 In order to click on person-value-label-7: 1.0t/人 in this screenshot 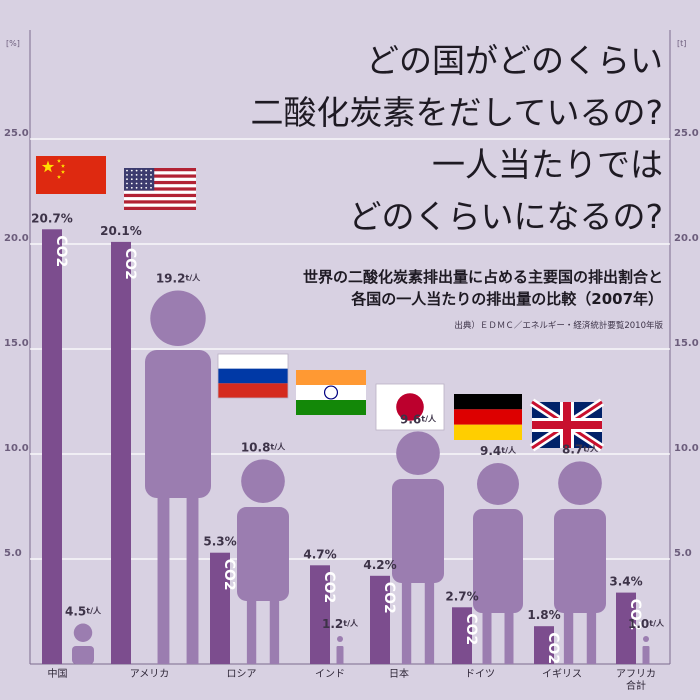, I will do `click(646, 624)`.